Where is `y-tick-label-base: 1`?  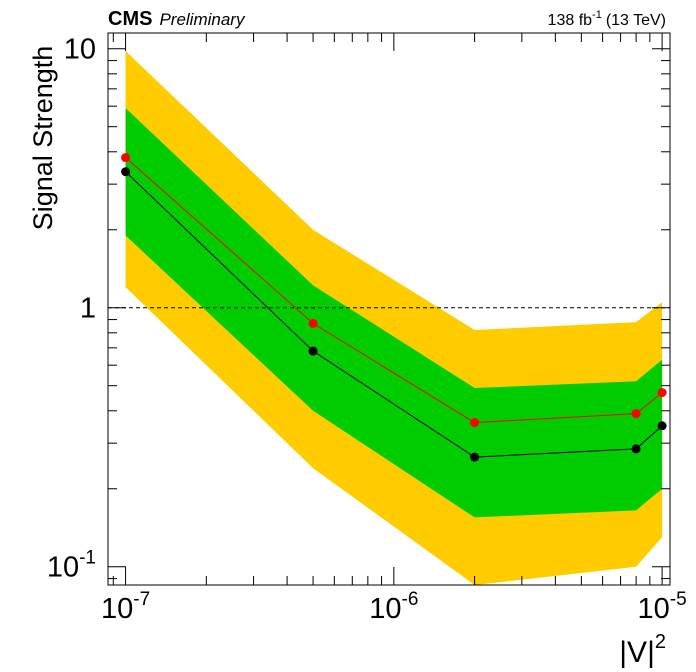
y-tick-label-base: 1 is located at coordinates (88, 309).